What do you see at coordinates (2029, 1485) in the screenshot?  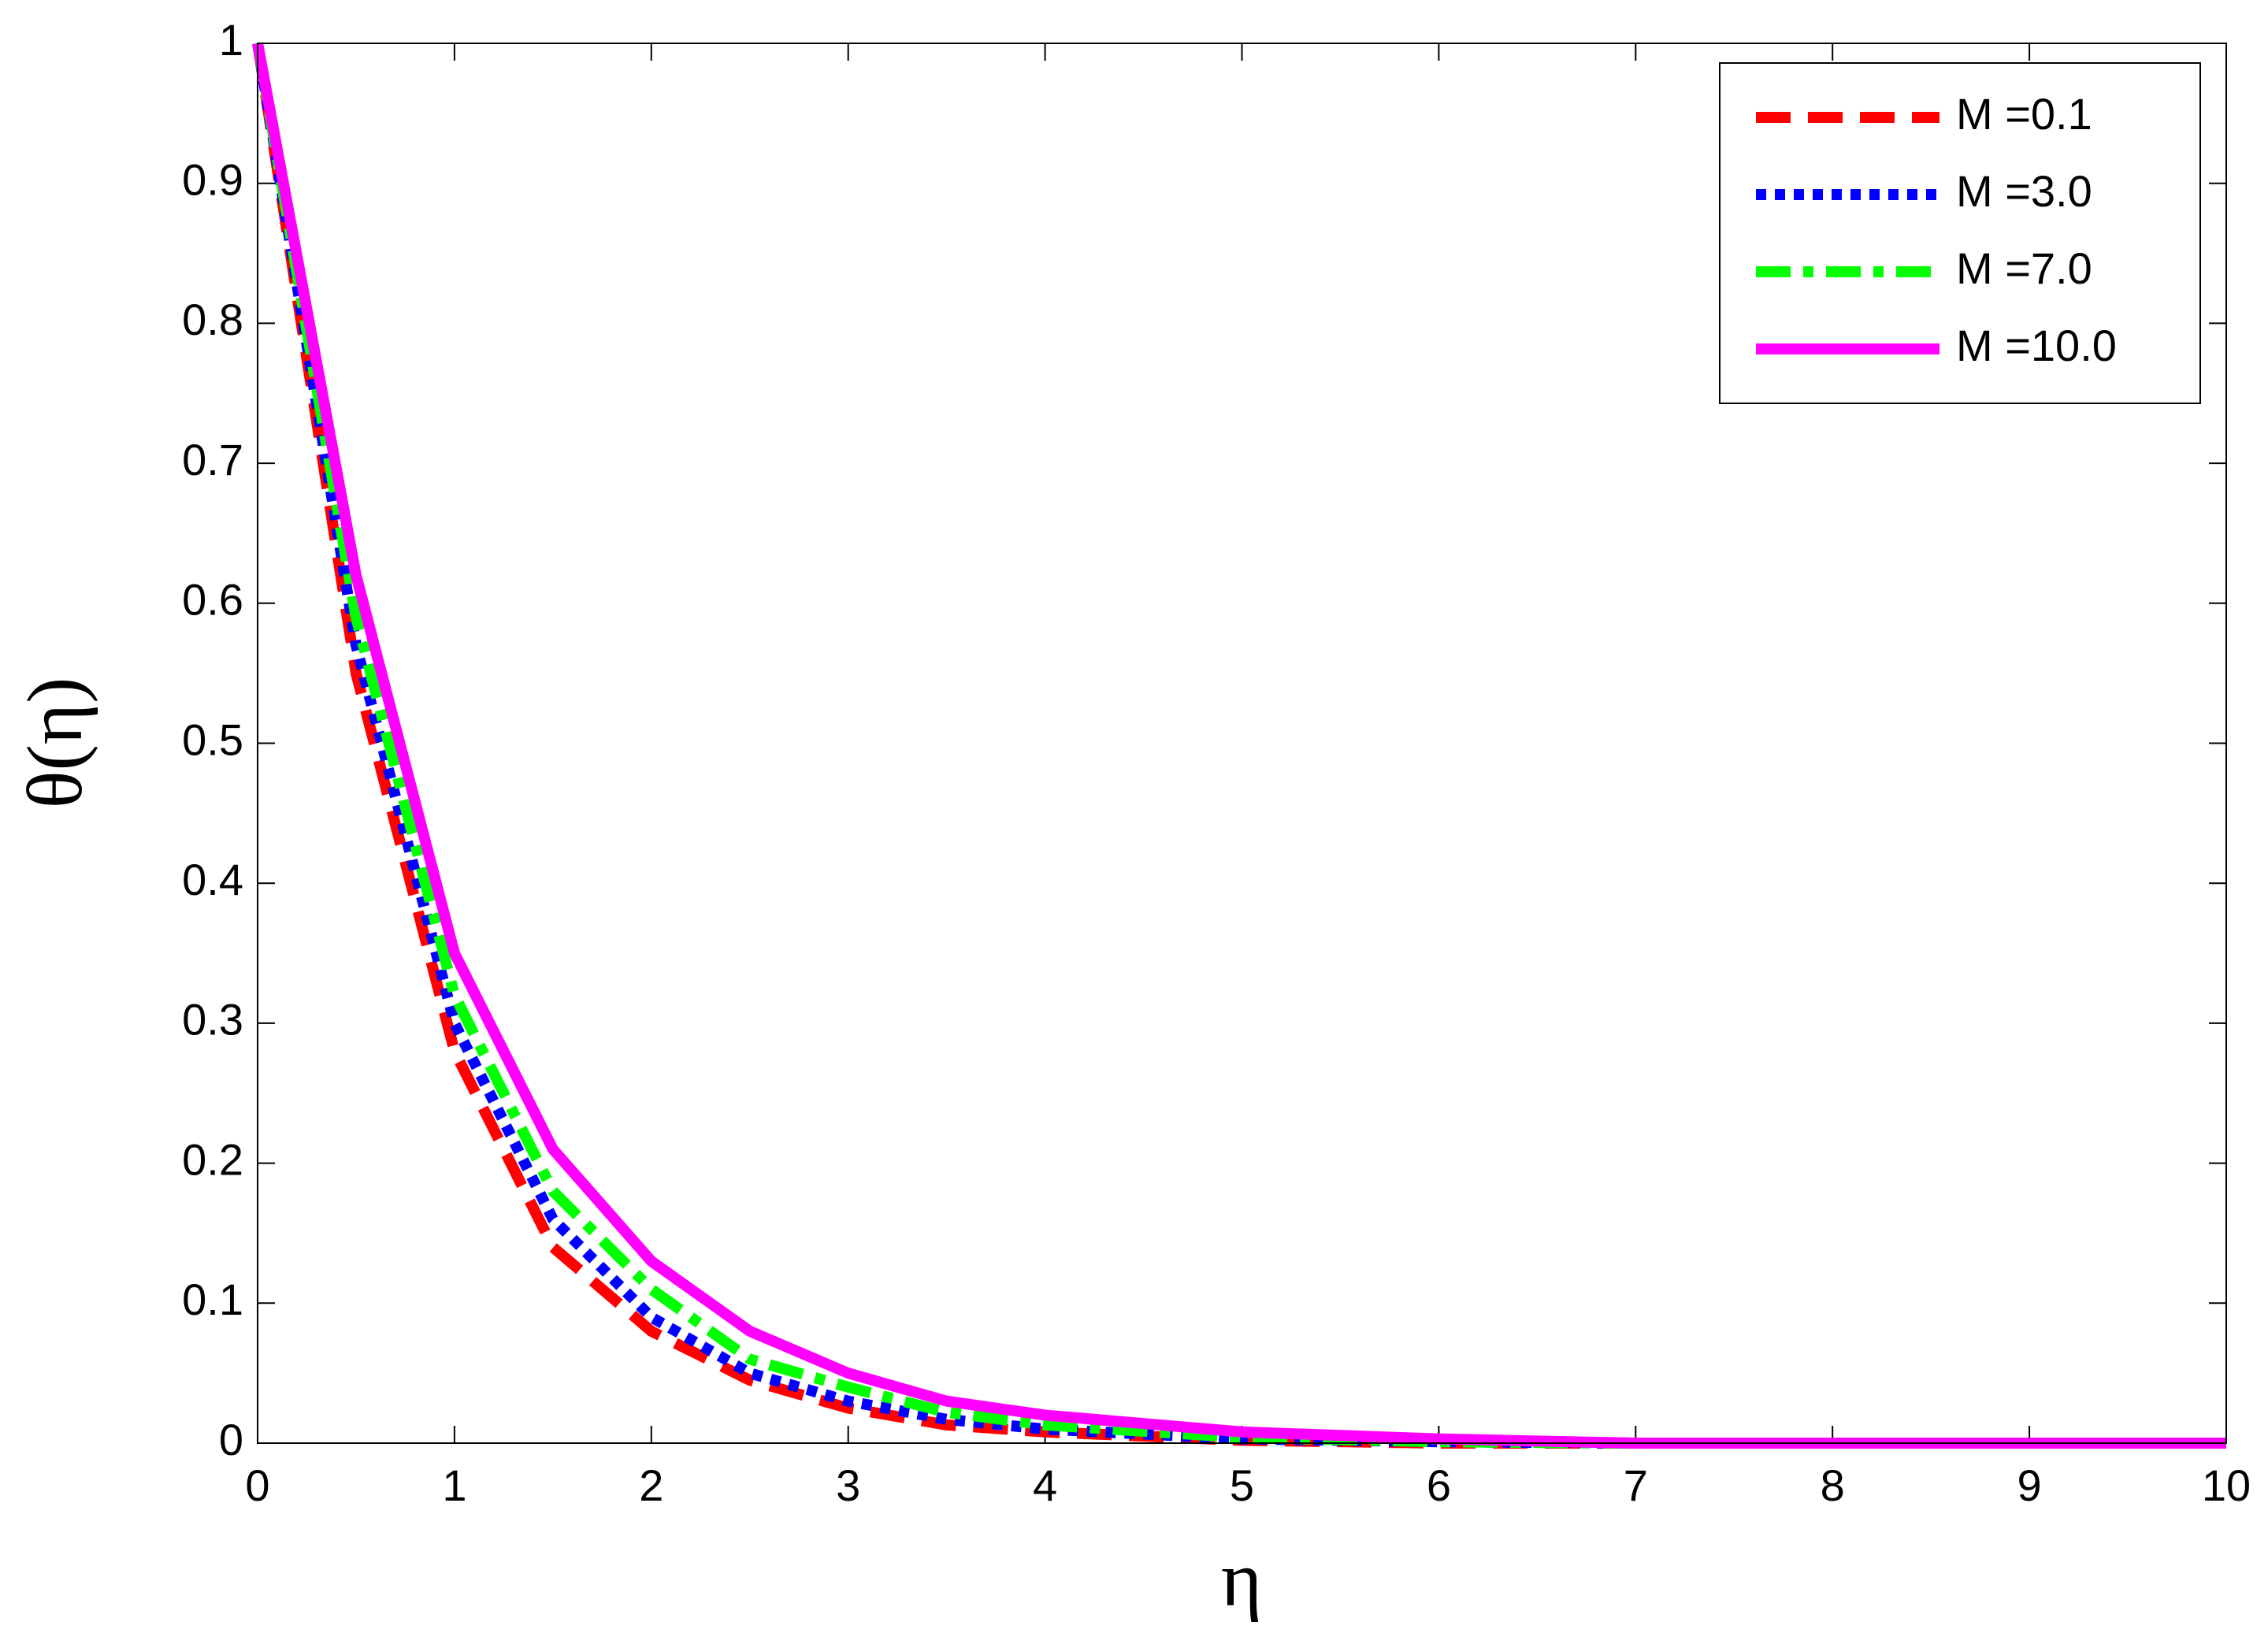 I see `x-tick-label: 9` at bounding box center [2029, 1485].